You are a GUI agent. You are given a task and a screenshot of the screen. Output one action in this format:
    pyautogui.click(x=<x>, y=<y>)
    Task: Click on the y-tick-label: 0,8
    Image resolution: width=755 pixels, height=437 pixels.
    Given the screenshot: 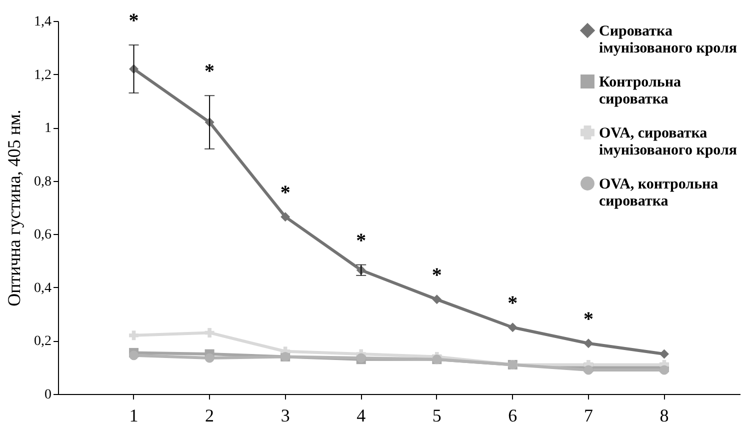 What is the action you would take?
    pyautogui.click(x=43, y=182)
    